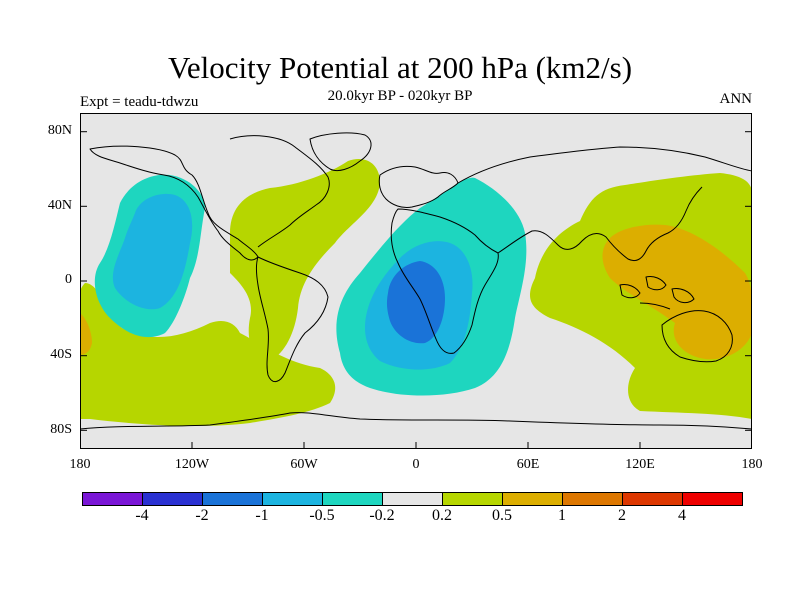  I want to click on map-subtitle: 20.0kyr BP - 020kyr BP, so click(400, 96).